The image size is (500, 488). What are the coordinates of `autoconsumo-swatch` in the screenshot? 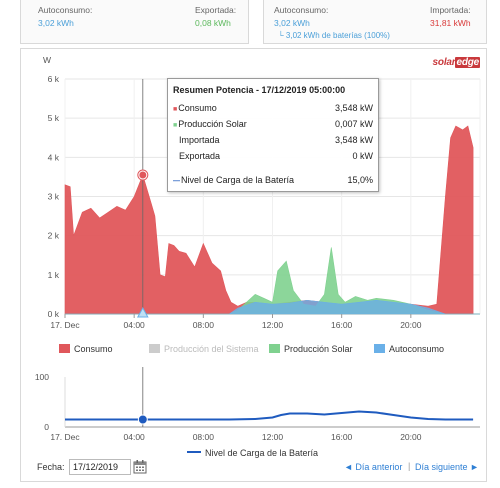 It's located at (379, 348).